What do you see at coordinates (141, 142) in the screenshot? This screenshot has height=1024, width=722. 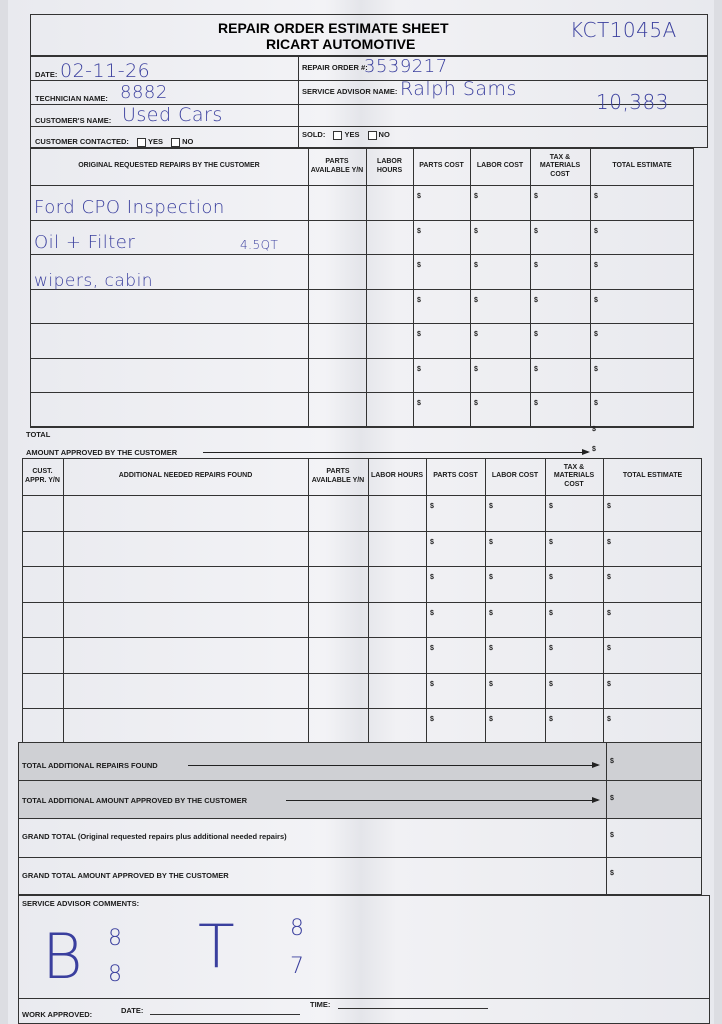 I see `contacted-yes-checkbox` at bounding box center [141, 142].